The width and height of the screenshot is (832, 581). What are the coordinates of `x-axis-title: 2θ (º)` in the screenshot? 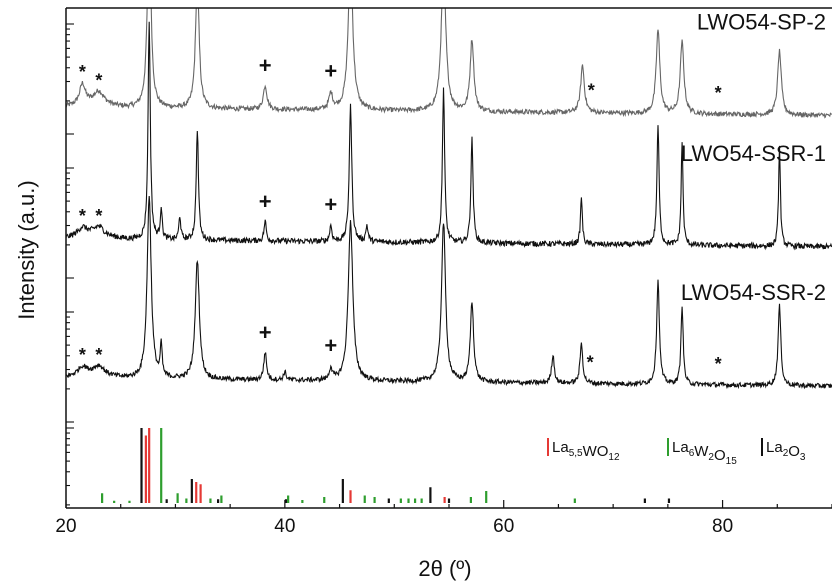 It's located at (444, 568).